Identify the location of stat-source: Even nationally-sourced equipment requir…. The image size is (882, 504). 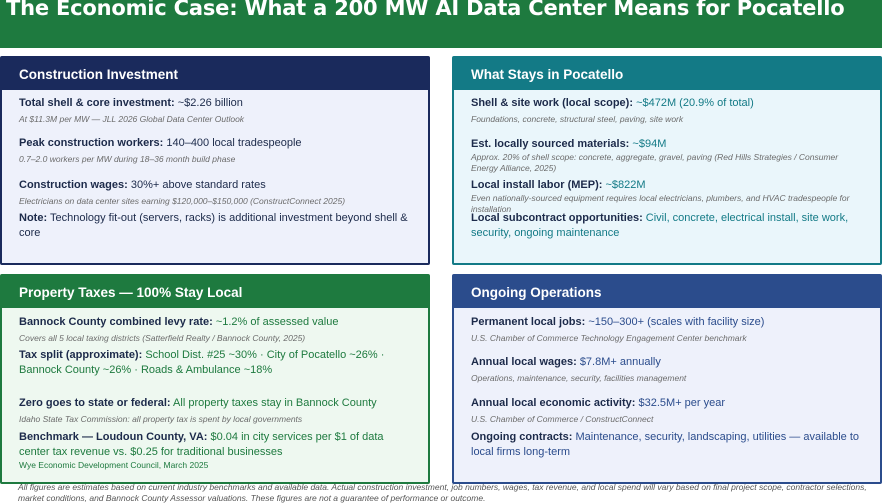
(660, 203).